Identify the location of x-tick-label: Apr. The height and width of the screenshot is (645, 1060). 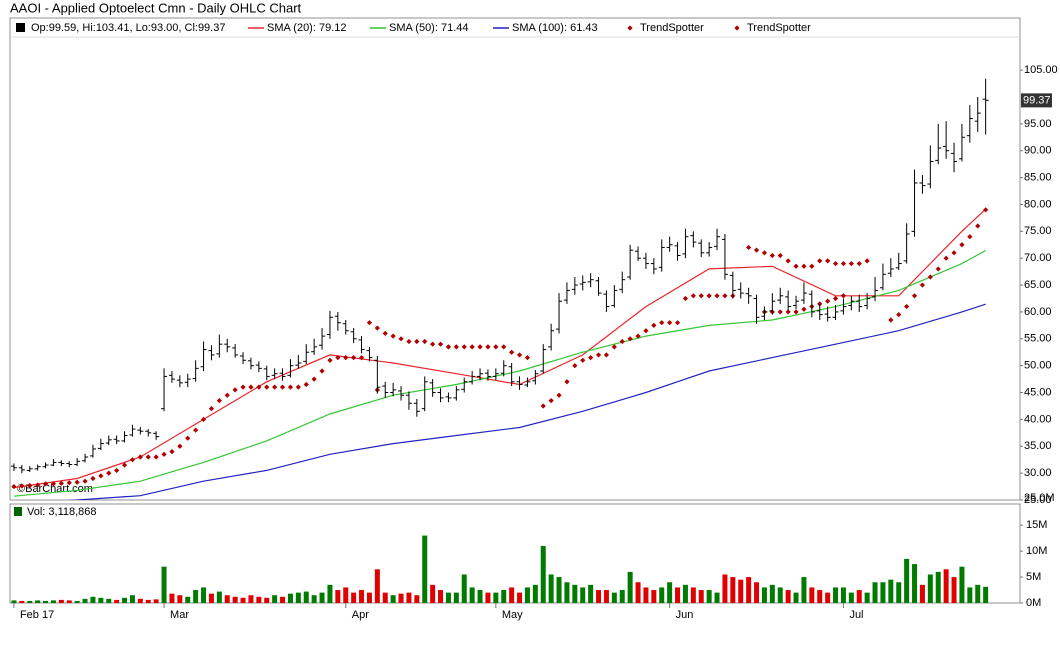
(360, 615).